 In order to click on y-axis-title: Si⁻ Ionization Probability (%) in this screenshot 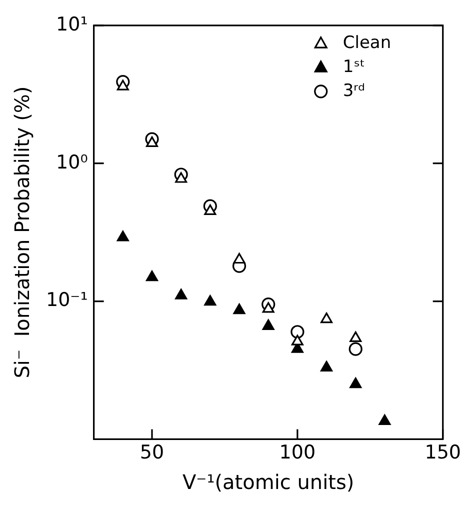, I will do `click(22, 232)`.